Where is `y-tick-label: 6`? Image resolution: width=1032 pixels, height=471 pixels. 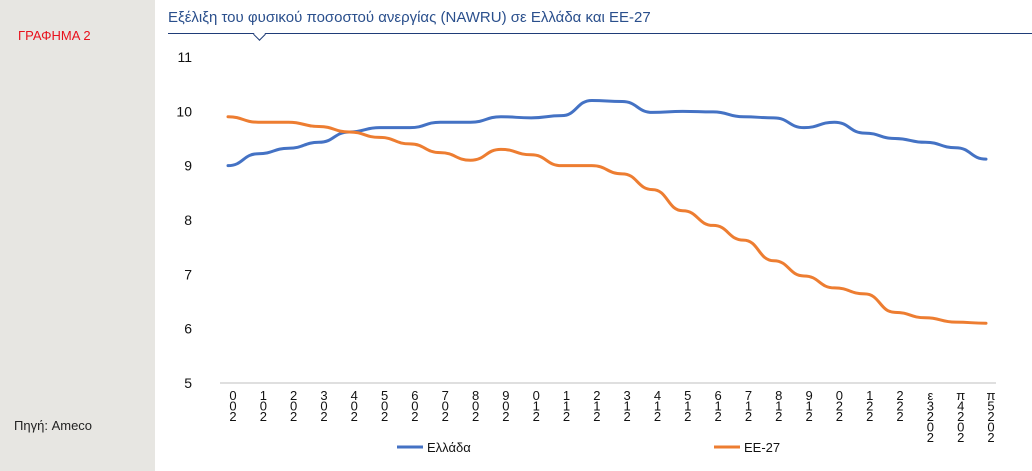 y-tick-label: 6 is located at coordinates (188, 329).